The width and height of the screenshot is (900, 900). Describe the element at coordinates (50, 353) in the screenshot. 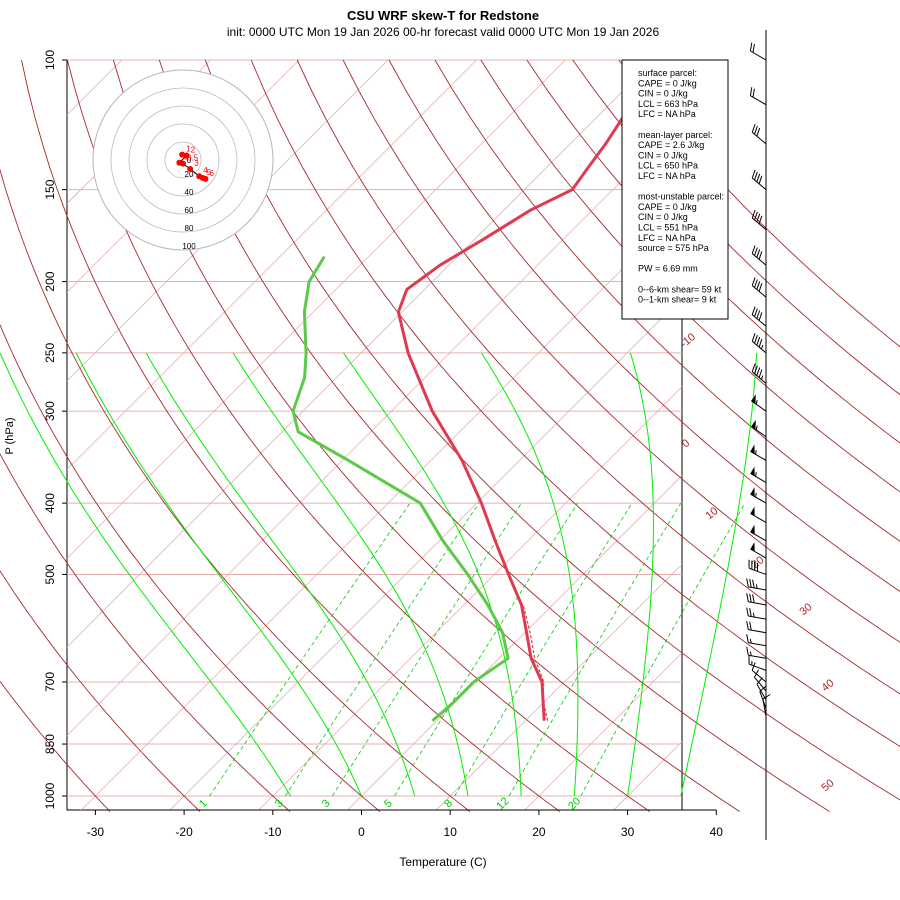

I see `y-tick-label: 250` at that location.